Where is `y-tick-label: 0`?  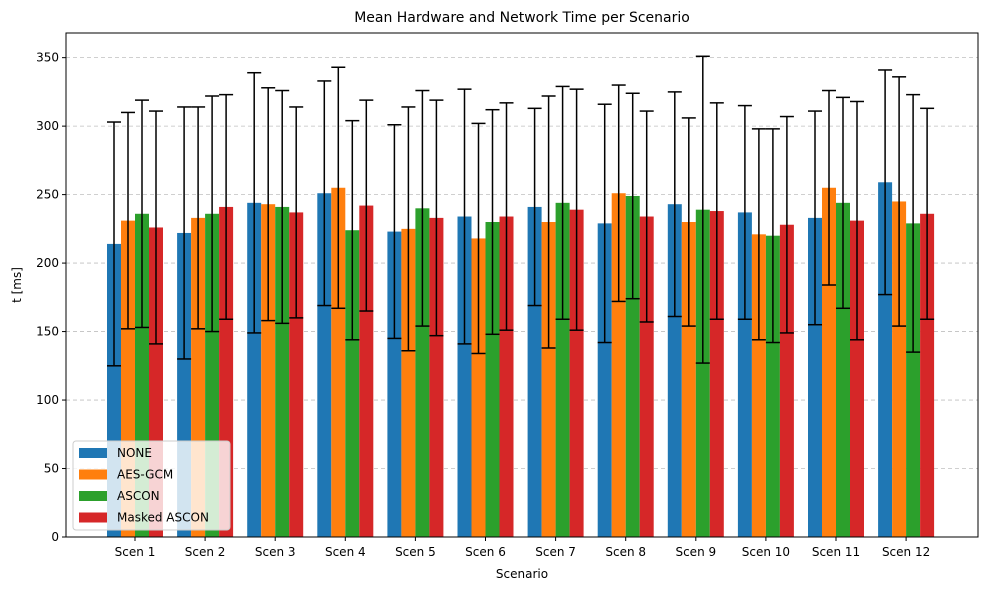
y-tick-label: 0 is located at coordinates (55, 537).